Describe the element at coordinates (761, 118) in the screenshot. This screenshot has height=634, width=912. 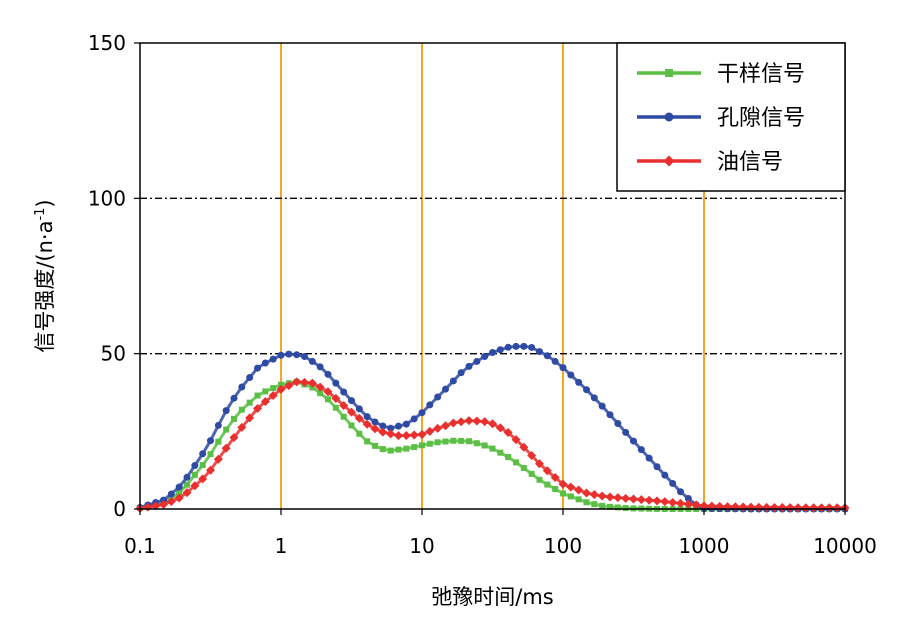
I see `legend-label: 孔隙信号` at that location.